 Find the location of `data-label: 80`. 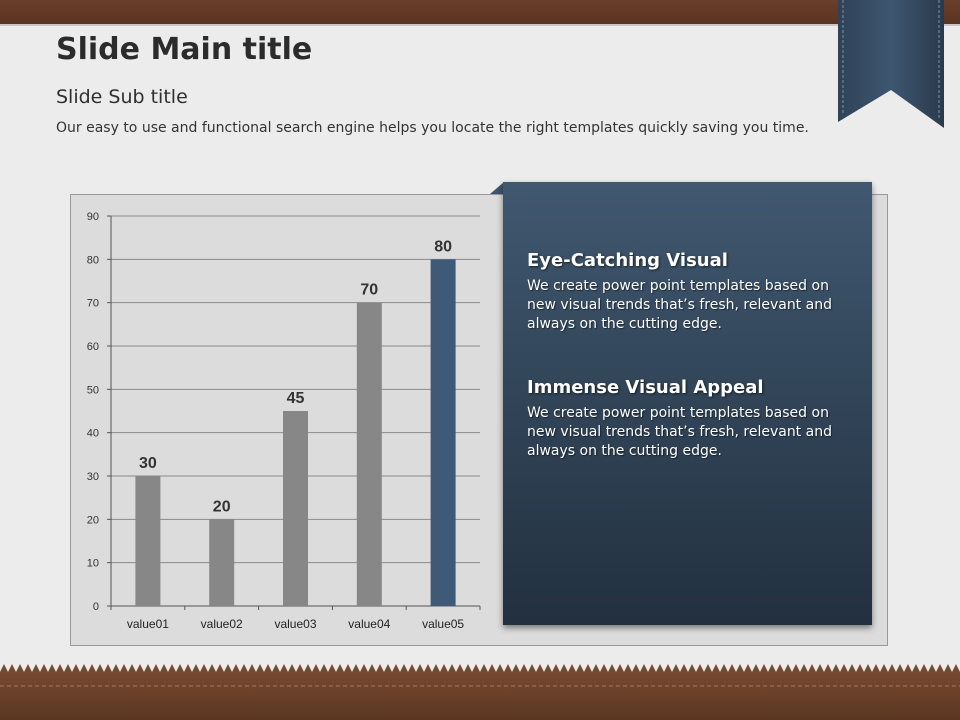

data-label: 80 is located at coordinates (443, 246).